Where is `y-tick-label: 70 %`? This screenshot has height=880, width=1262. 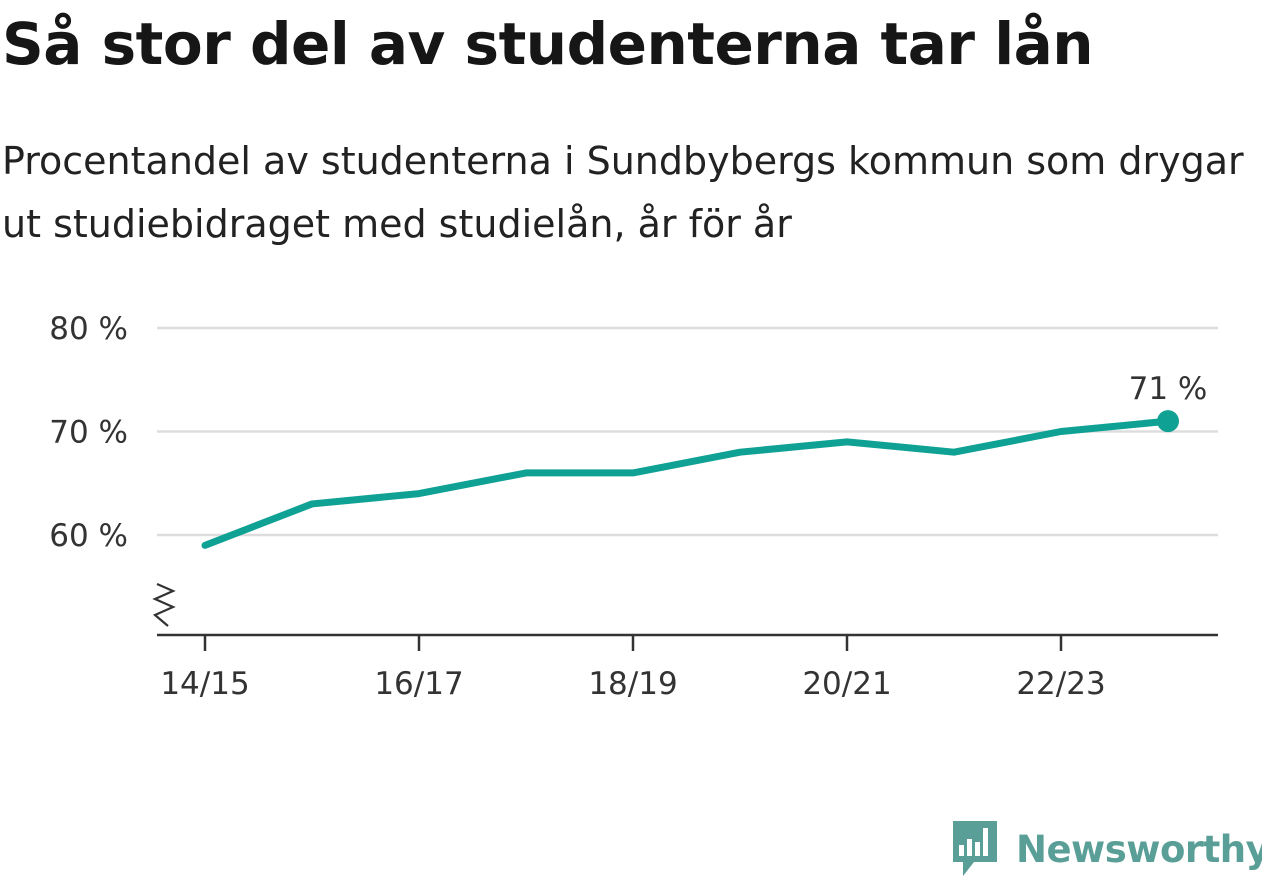
y-tick-label: 70 % is located at coordinates (88, 433).